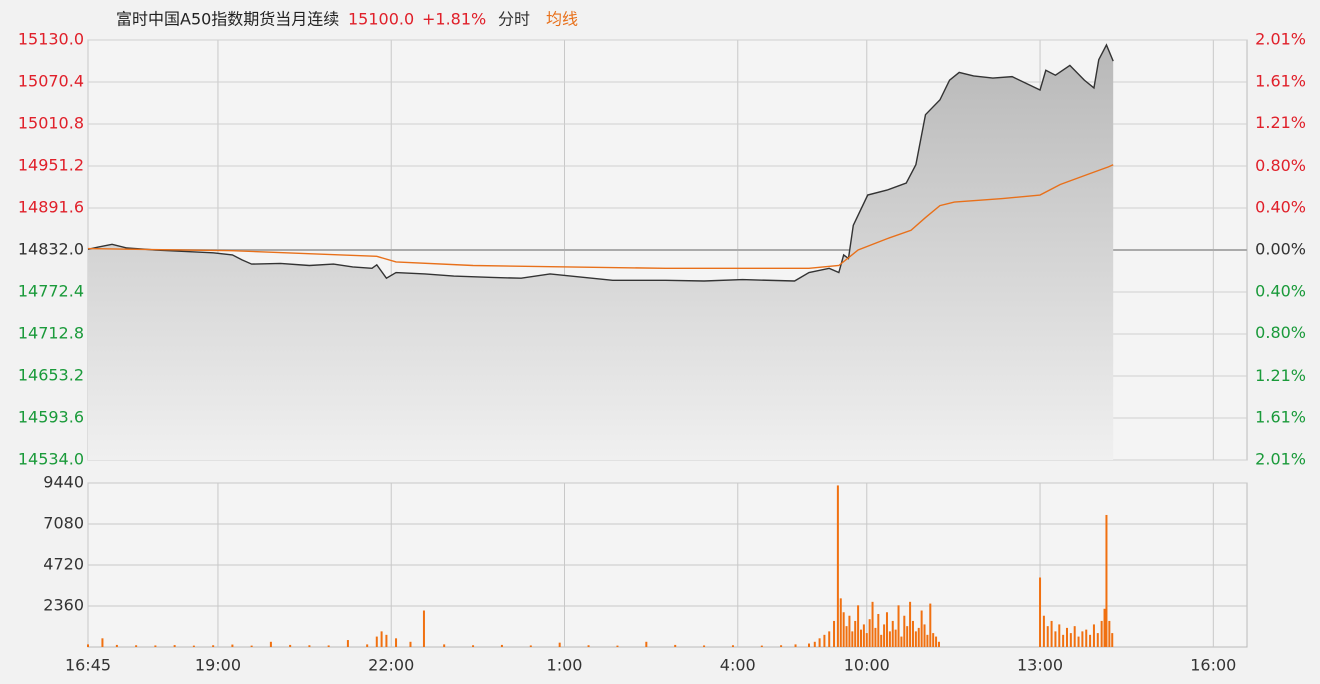  I want to click on last-price: 15100.0, so click(381, 19).